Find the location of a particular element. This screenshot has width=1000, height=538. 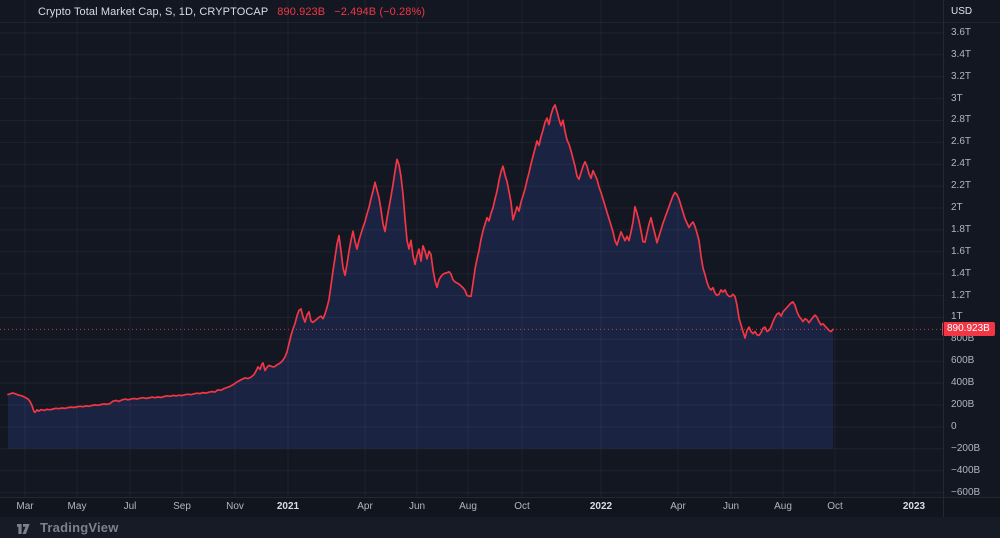

time-tick-label: Jul is located at coordinates (130, 506).